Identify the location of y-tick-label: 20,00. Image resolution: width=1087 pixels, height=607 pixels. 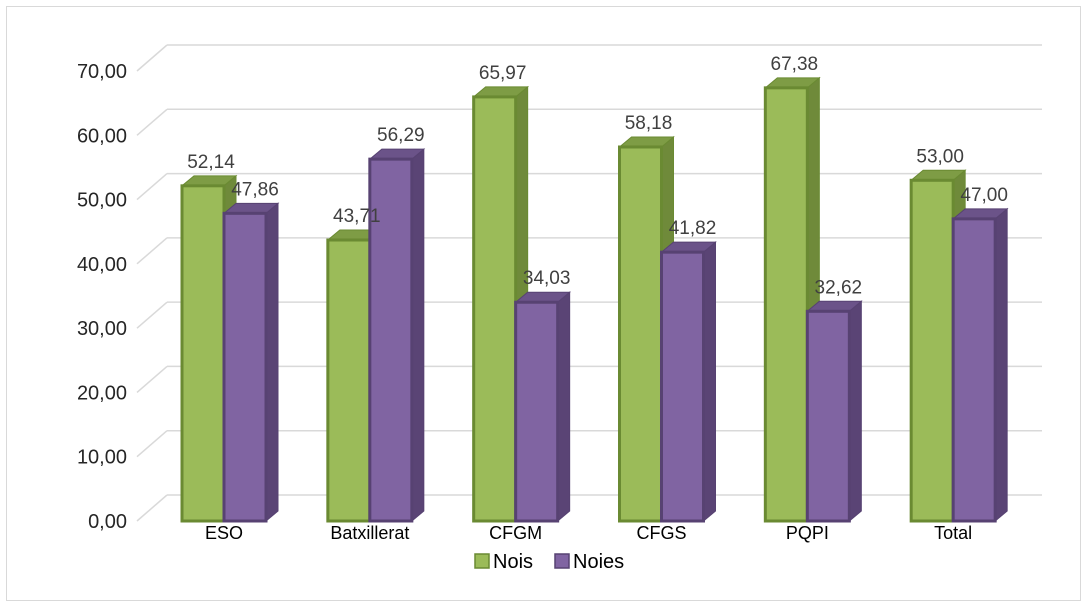
(102, 393).